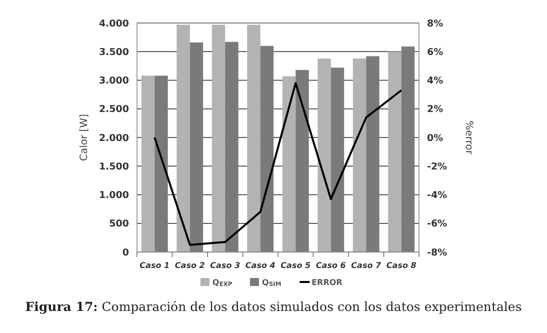 This screenshot has height=333, width=547. I want to click on x-tick-label: Caso 5, so click(295, 265).